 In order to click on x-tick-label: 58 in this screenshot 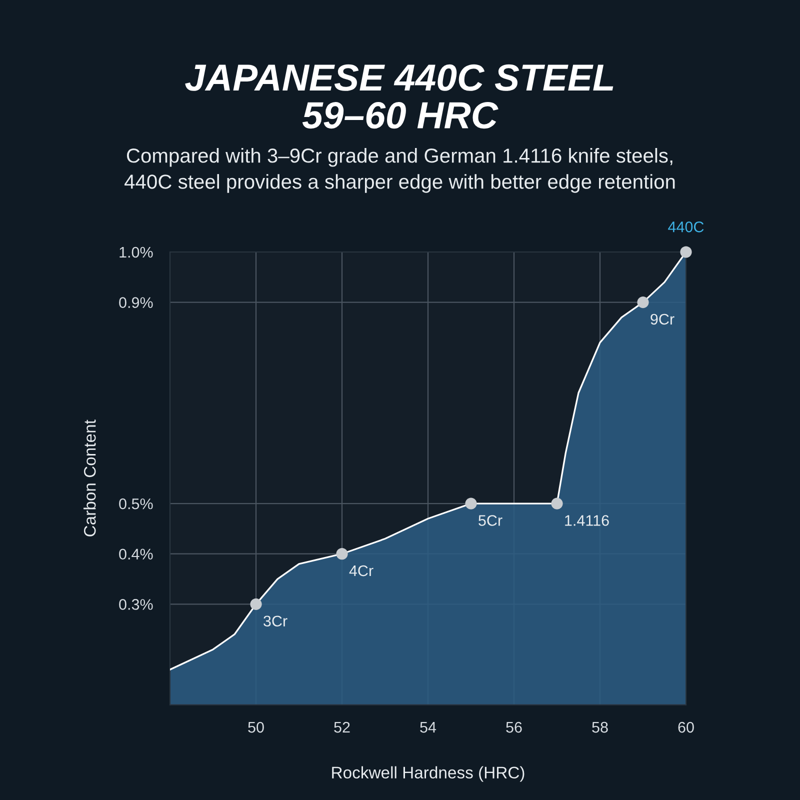, I will do `click(600, 727)`.